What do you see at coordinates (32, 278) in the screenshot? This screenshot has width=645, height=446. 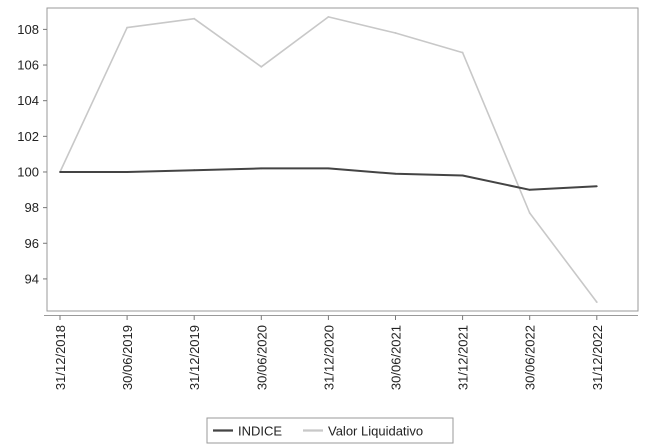 I see `y-tick-label: 94` at bounding box center [32, 278].